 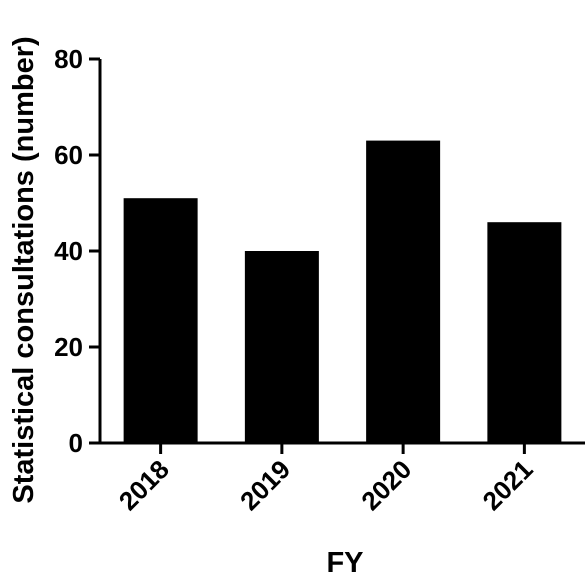 I want to click on x-tick-label: 2019, so click(x=265, y=485).